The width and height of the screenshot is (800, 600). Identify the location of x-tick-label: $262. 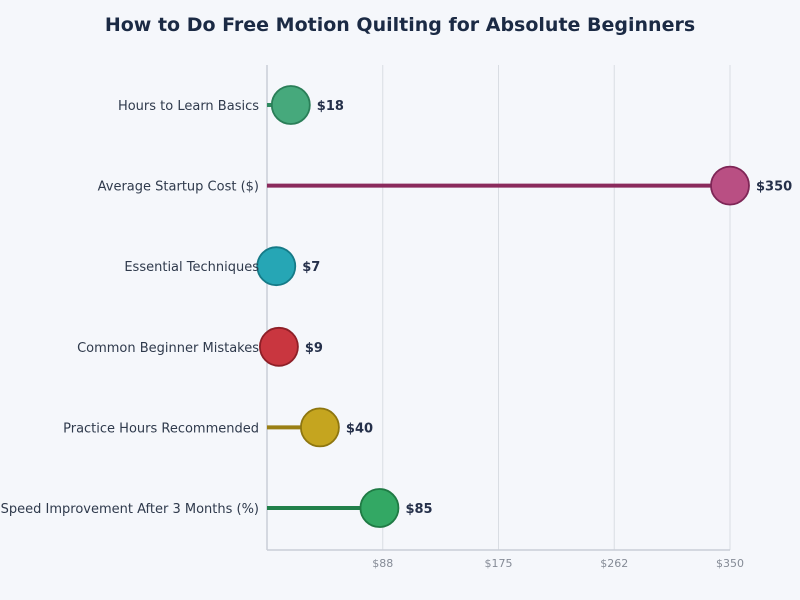
(614, 563).